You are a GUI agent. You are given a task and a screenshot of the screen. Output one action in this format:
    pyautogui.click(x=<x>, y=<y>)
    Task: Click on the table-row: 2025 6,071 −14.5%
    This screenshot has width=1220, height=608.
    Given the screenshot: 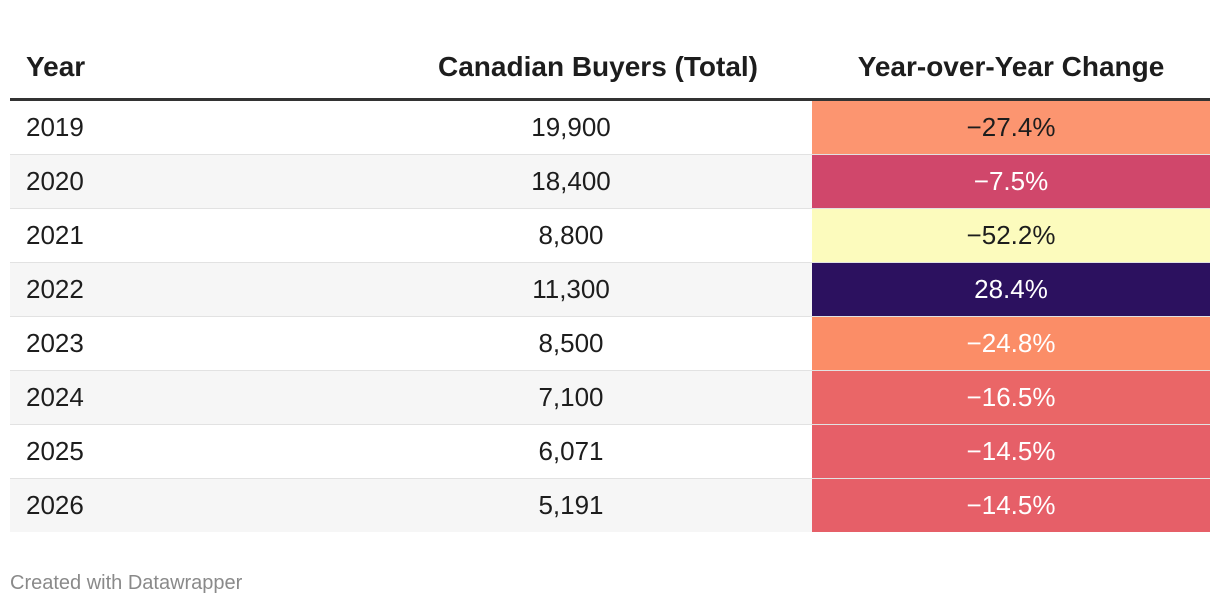 What is the action you would take?
    pyautogui.click(x=610, y=451)
    